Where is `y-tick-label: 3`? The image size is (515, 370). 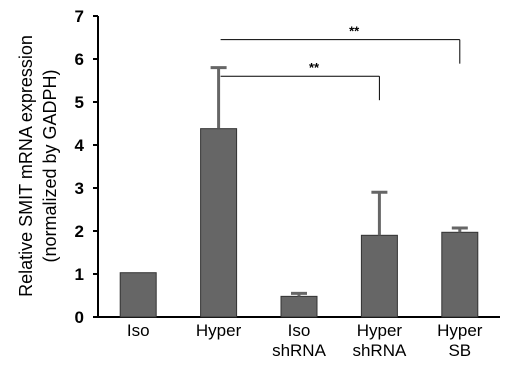 y-tick-label: 3 is located at coordinates (79, 188).